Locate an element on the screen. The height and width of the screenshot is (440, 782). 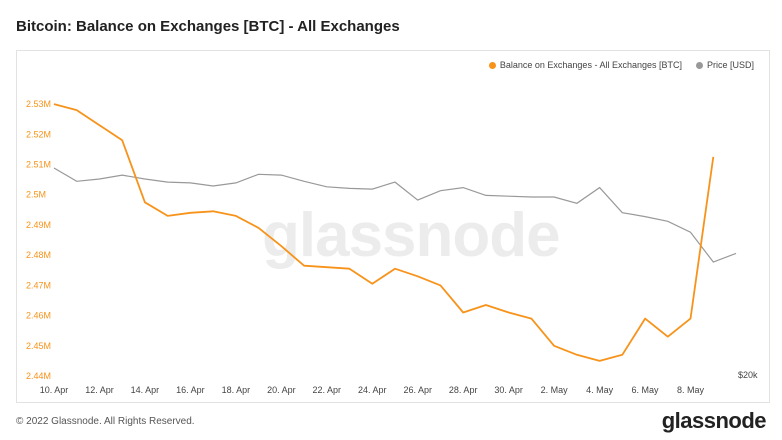
x-tick-label: 14. Apr is located at coordinates (145, 390).